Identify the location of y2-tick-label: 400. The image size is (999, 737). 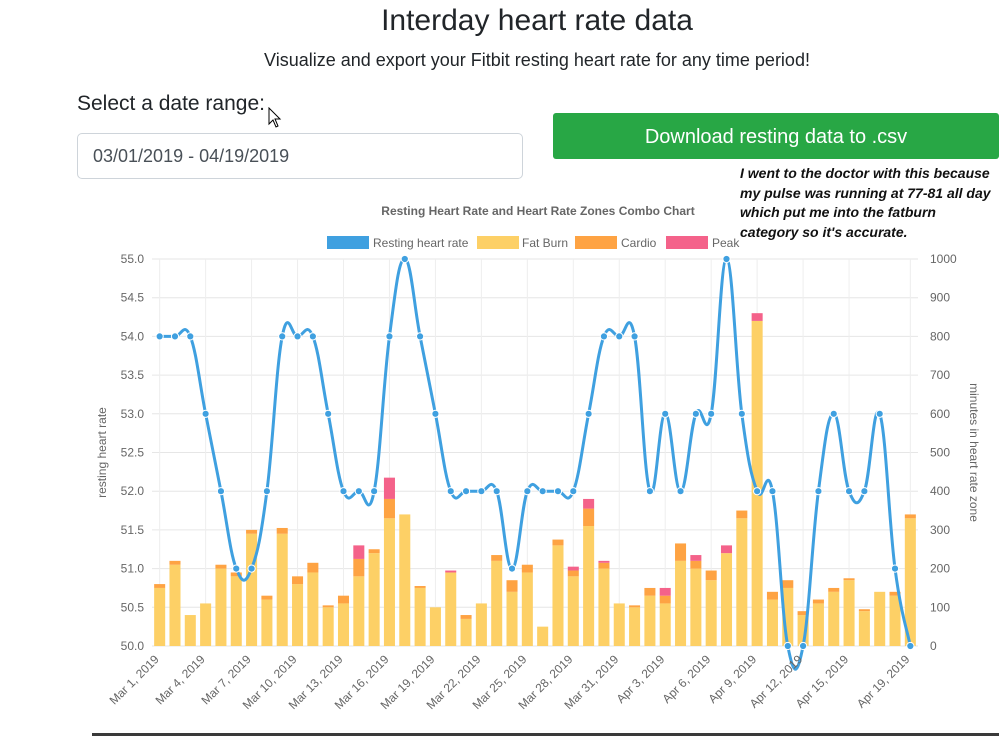
(940, 491).